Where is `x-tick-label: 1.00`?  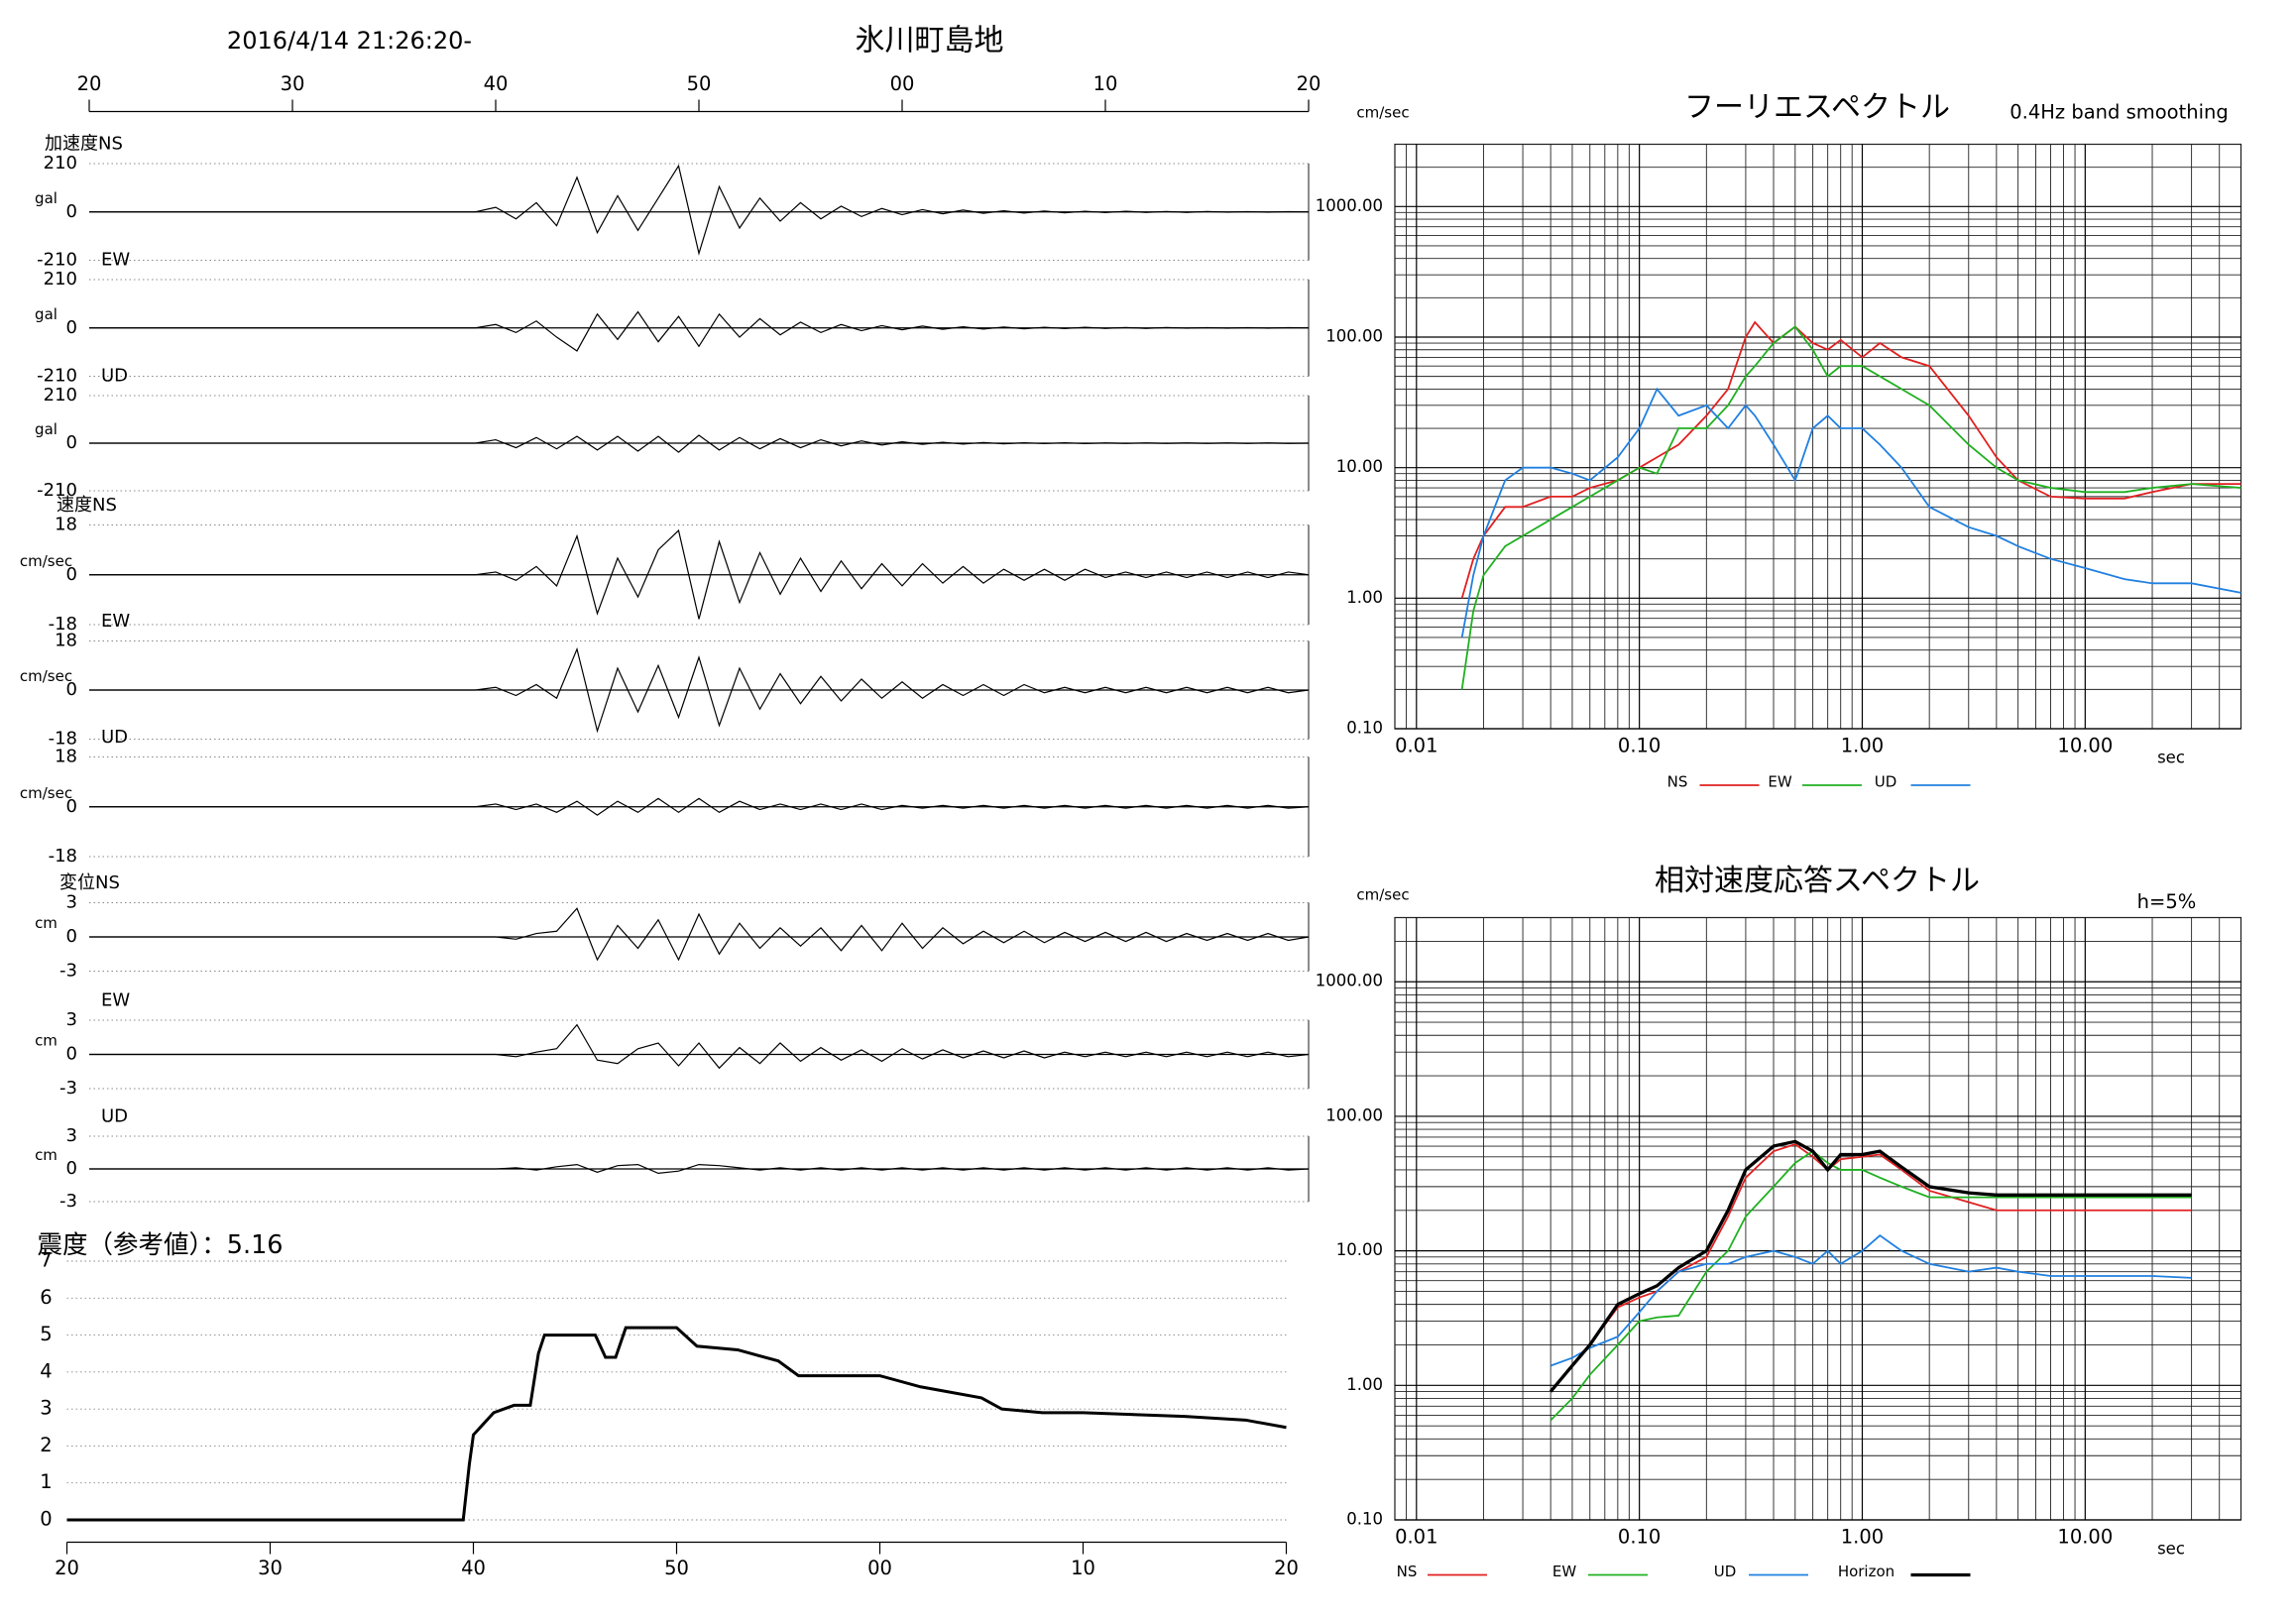 x-tick-label: 1.00 is located at coordinates (1863, 746).